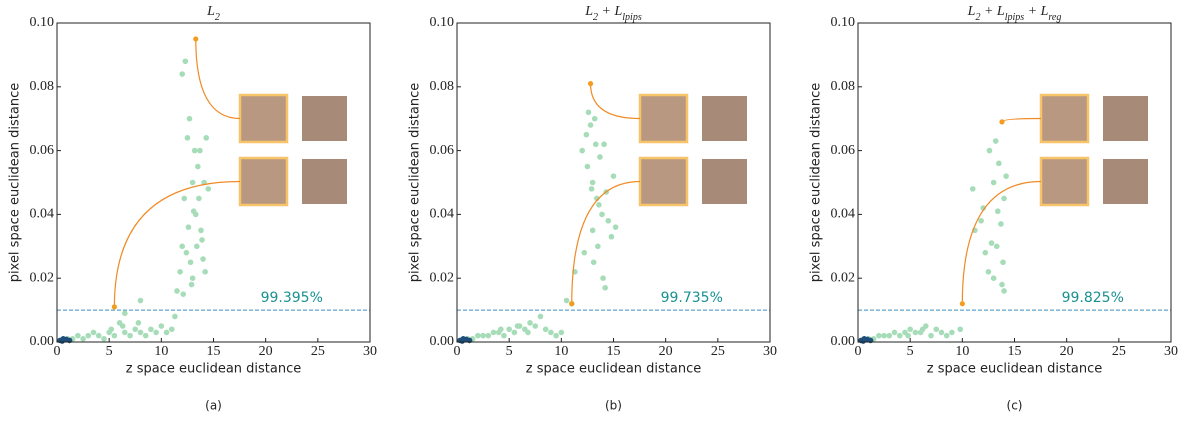  Describe the element at coordinates (1015, 406) in the screenshot. I see `caption: (c)` at that location.